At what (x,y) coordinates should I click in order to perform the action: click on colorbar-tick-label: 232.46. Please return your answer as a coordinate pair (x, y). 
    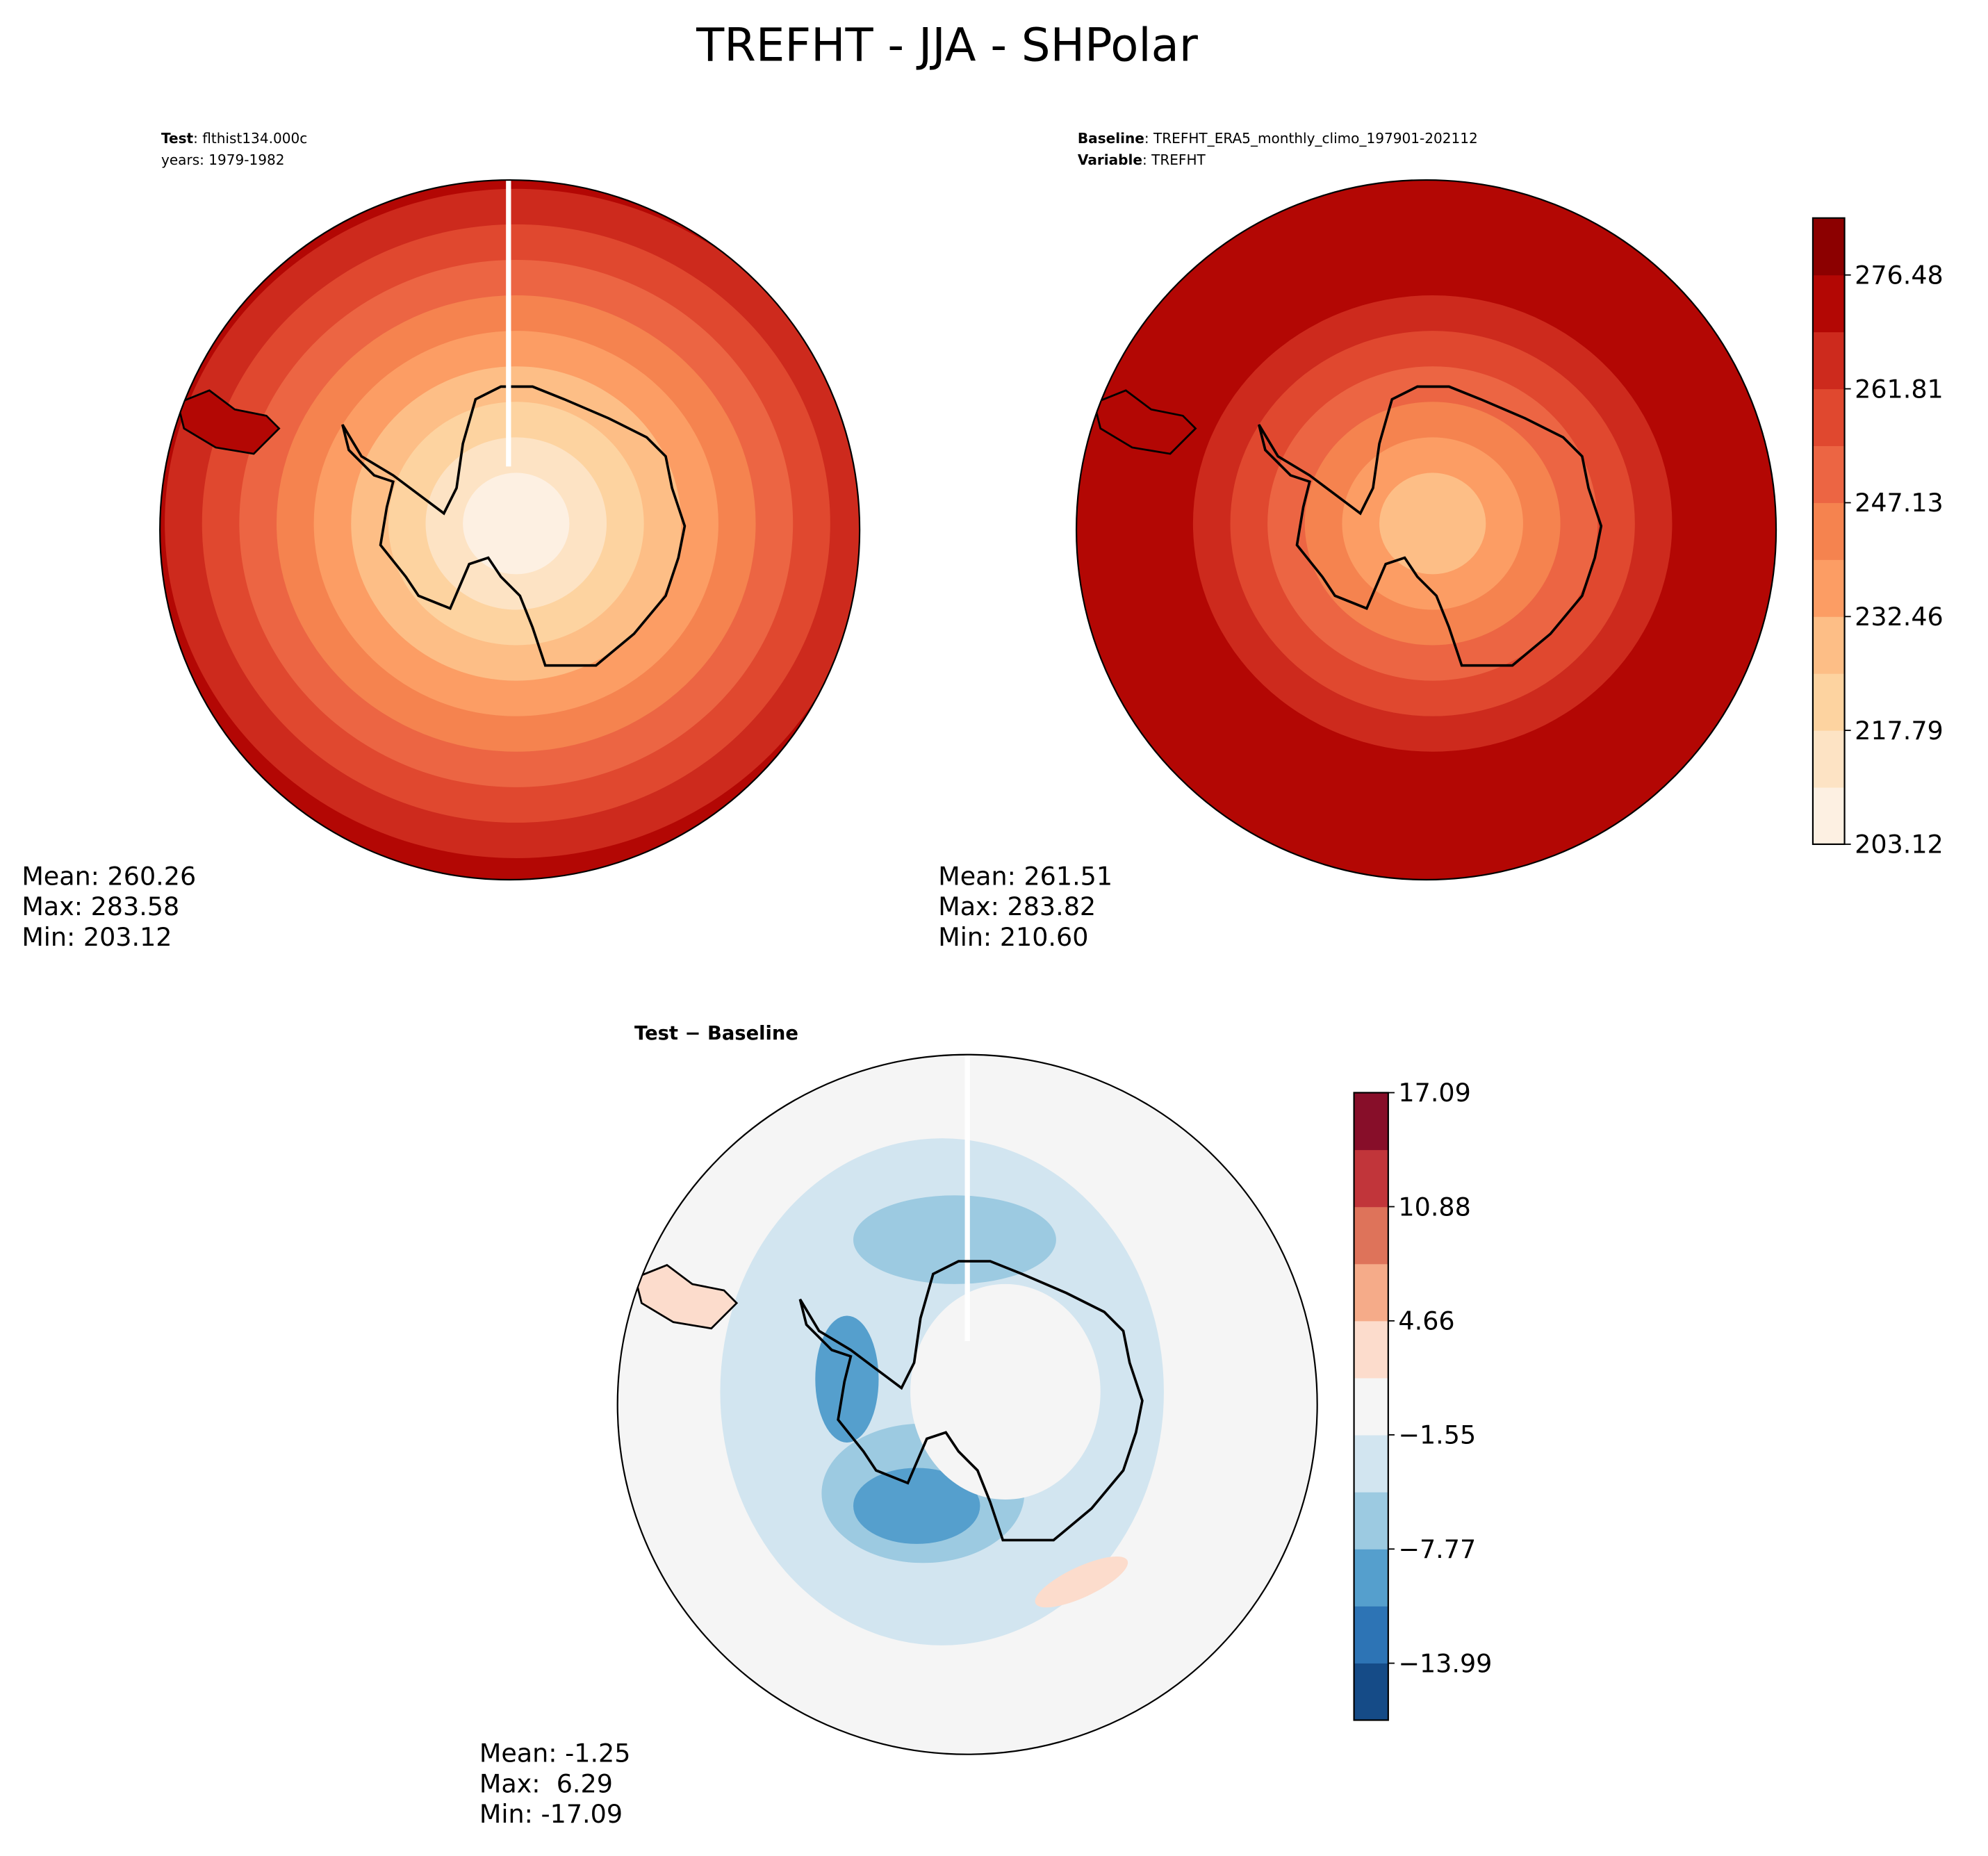
    Looking at the image, I should click on (1899, 617).